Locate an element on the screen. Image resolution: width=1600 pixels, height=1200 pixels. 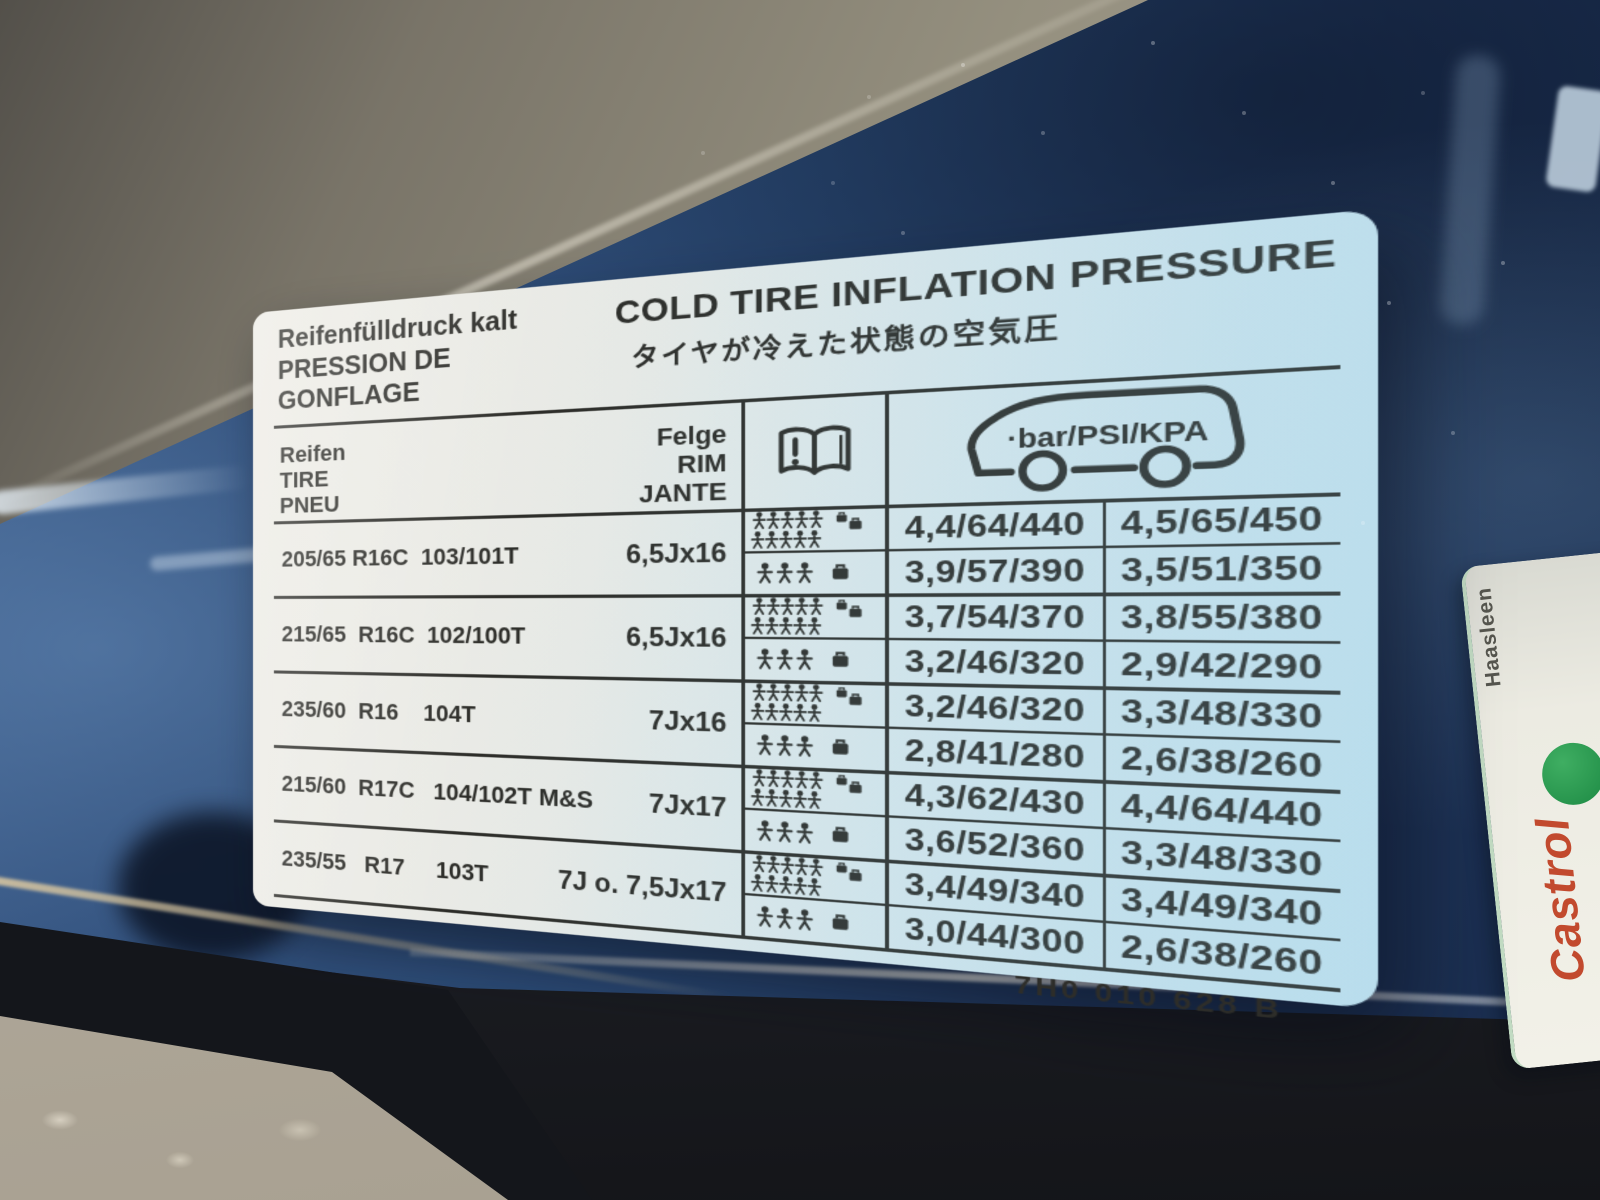
rim-column-header: Felge RIM JANTE is located at coordinates (666, 457).